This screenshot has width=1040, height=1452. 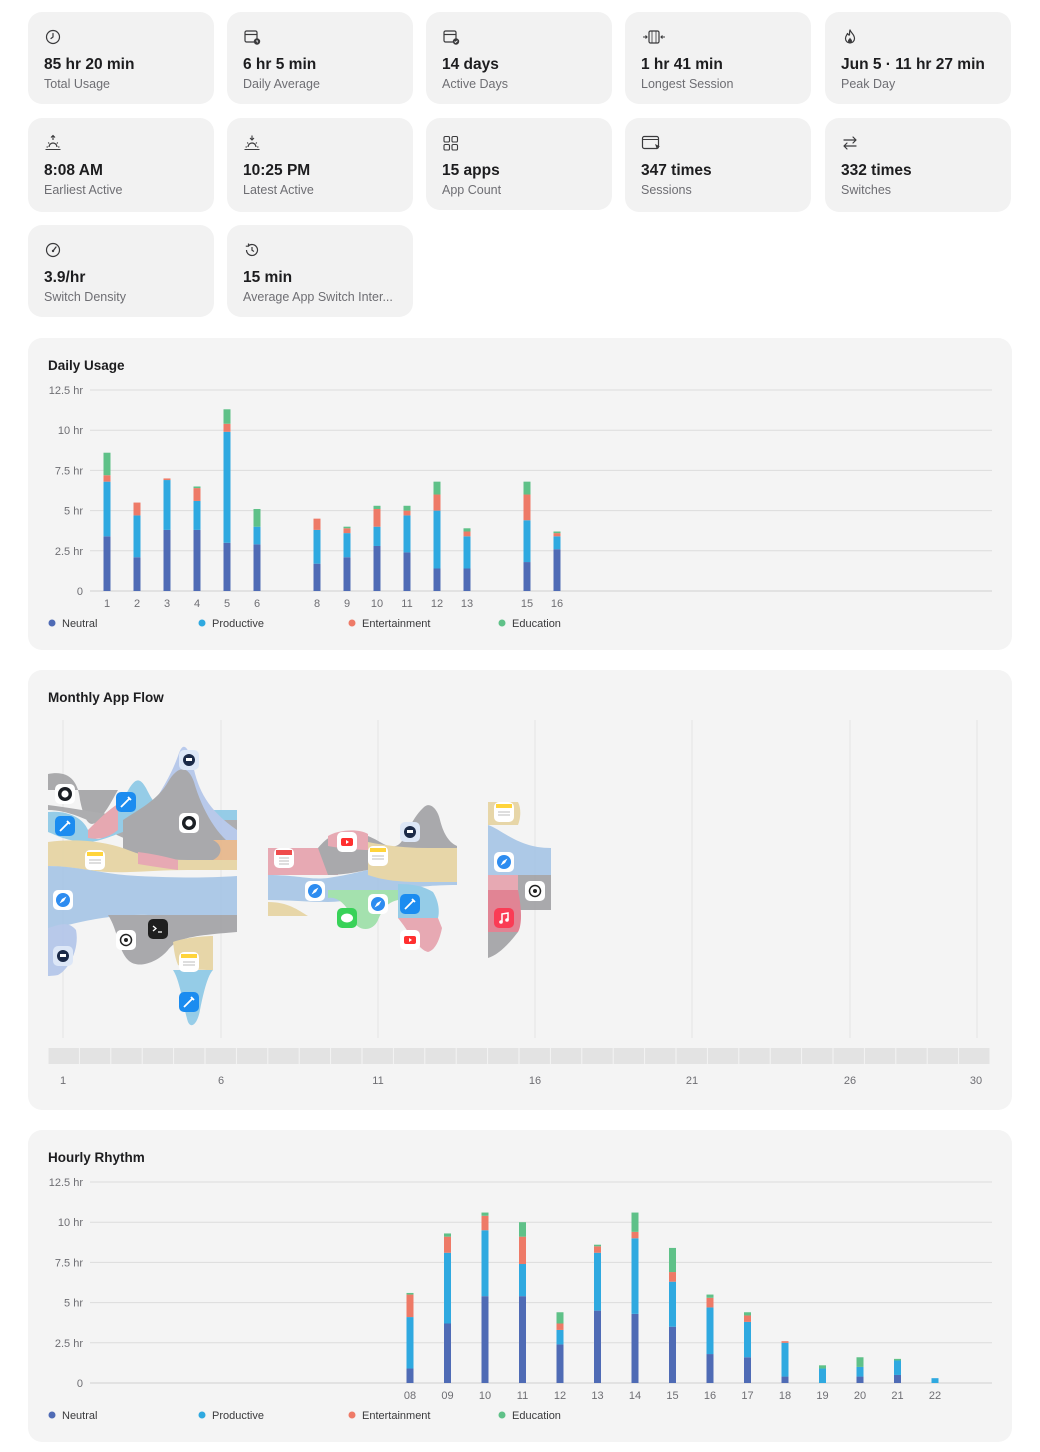 What do you see at coordinates (519, 58) in the screenshot?
I see `stat-card-active-days: 14 days Active Days` at bounding box center [519, 58].